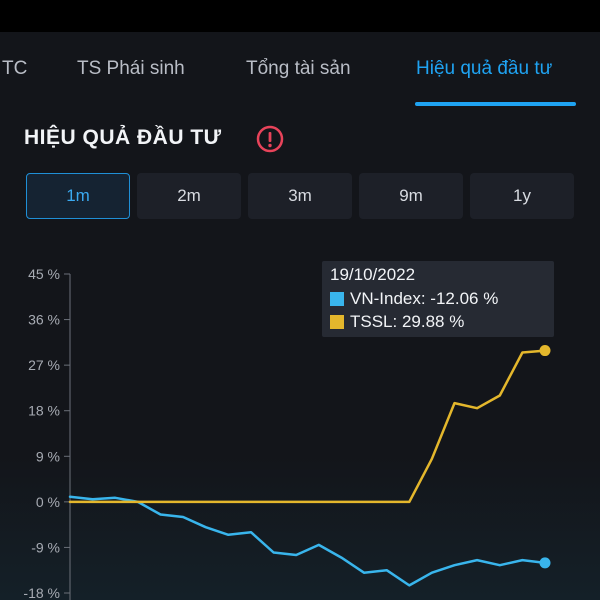 Image resolution: width=600 pixels, height=600 pixels. I want to click on y-tick-label: 18 %, so click(44, 411).